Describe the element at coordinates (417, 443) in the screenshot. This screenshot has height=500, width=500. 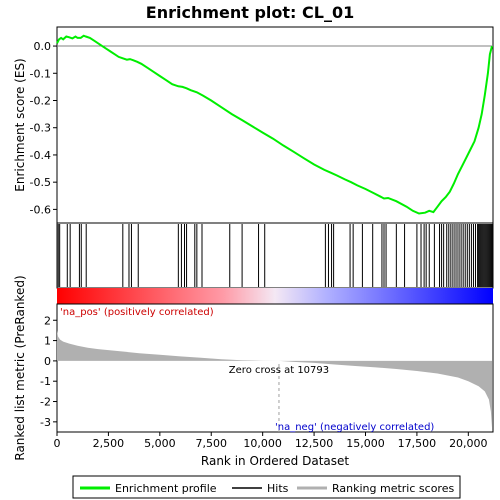
I see `x-tick-label: 17,500` at that location.